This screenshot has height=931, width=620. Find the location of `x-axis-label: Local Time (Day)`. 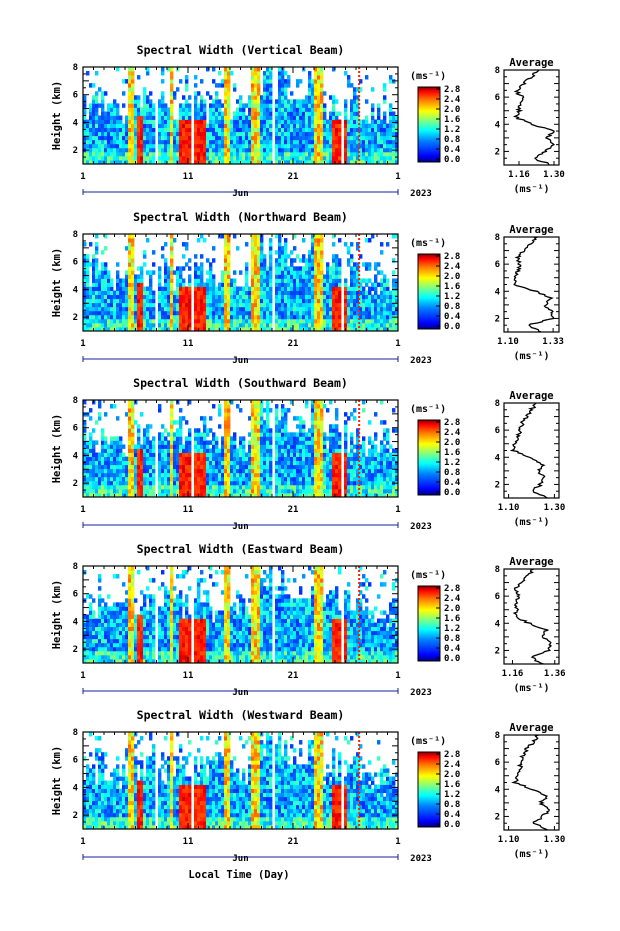

x-axis-label: Local Time (Day) is located at coordinates (238, 875).